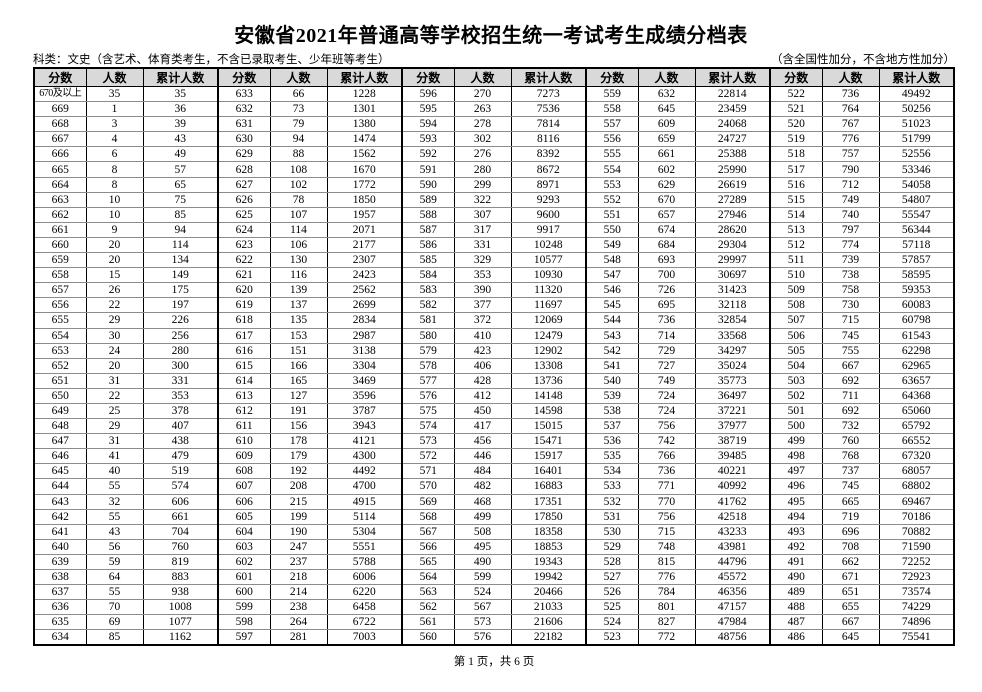 This screenshot has width=982, height=692. Describe the element at coordinates (548, 154) in the screenshot. I see `cumulative-cell: 8392` at that location.